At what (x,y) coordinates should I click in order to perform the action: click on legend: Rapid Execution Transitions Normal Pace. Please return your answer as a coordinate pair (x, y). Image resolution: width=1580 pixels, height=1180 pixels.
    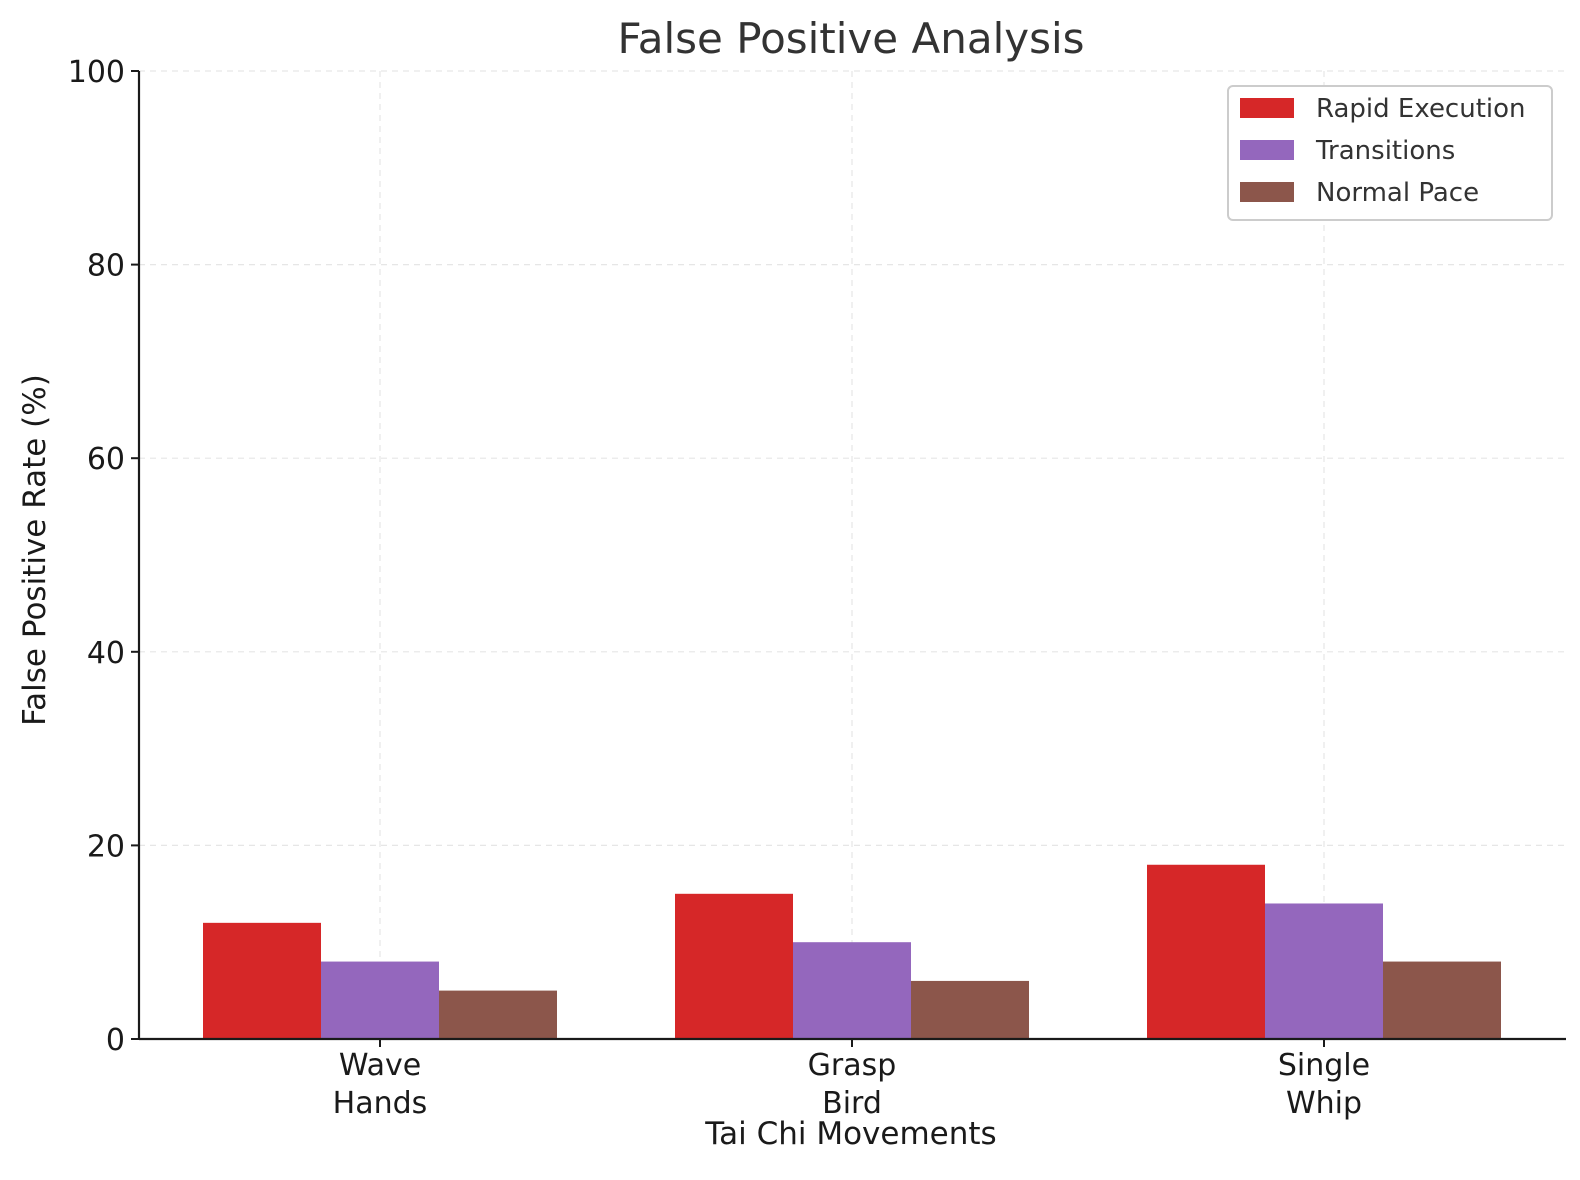
    Looking at the image, I should click on (1390, 153).